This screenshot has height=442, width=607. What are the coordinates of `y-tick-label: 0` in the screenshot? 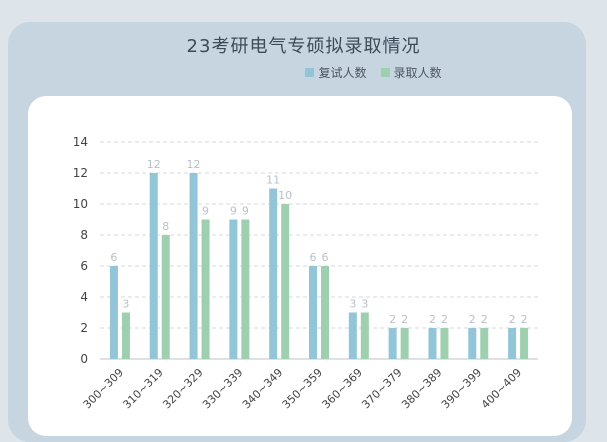 It's located at (84, 359).